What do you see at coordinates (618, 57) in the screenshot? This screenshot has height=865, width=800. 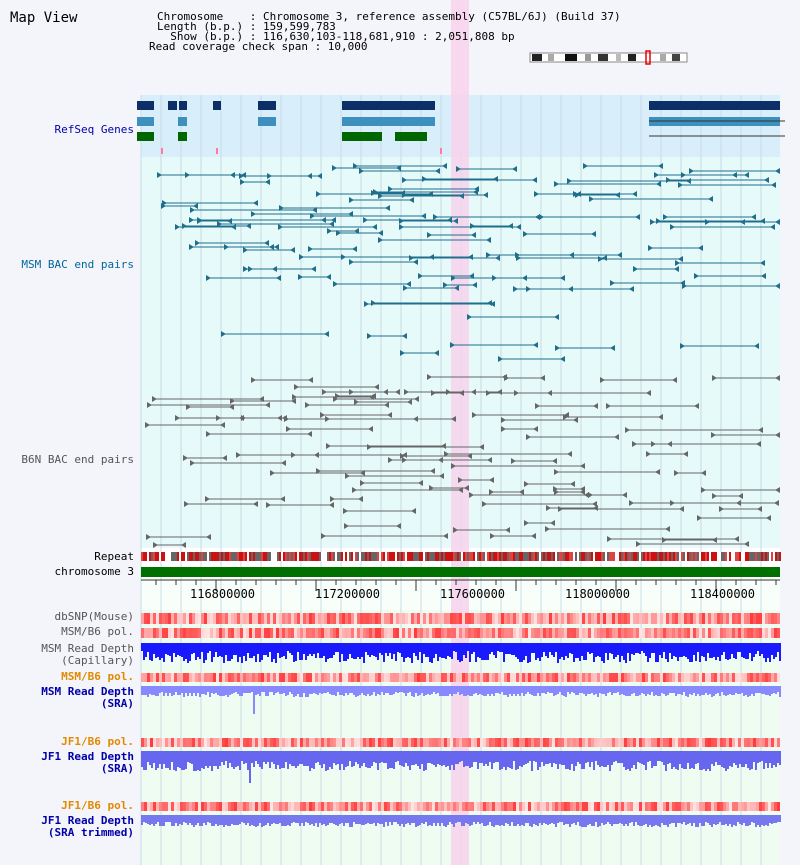 I see `ideogram-band` at bounding box center [618, 57].